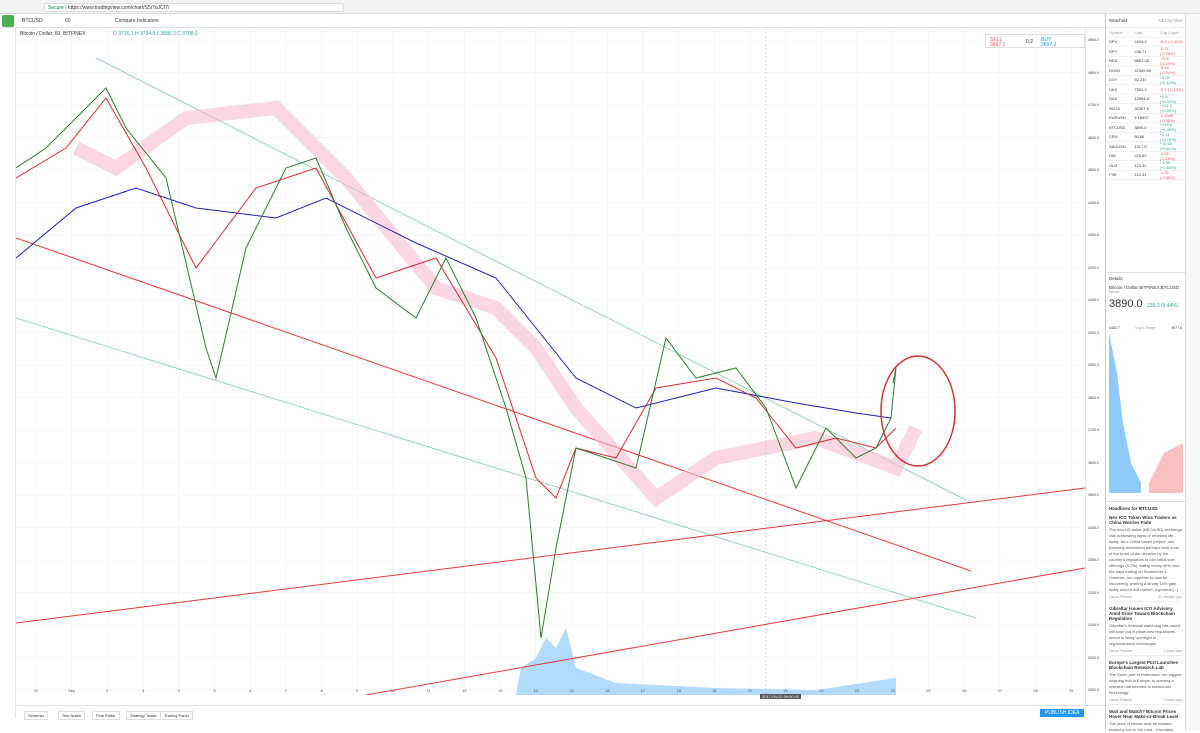 Image resolution: width=1200 pixels, height=733 pixels. What do you see at coordinates (1133, 508) in the screenshot?
I see `headlines-title: Headlines for BTCUSD` at bounding box center [1133, 508].